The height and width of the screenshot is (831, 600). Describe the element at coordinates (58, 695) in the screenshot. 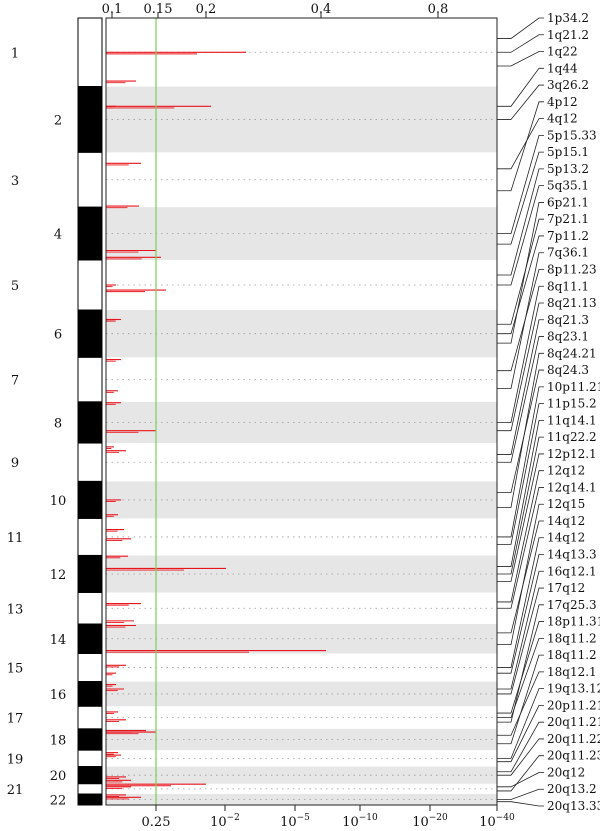

I see `chromosome-label: 16` at that location.